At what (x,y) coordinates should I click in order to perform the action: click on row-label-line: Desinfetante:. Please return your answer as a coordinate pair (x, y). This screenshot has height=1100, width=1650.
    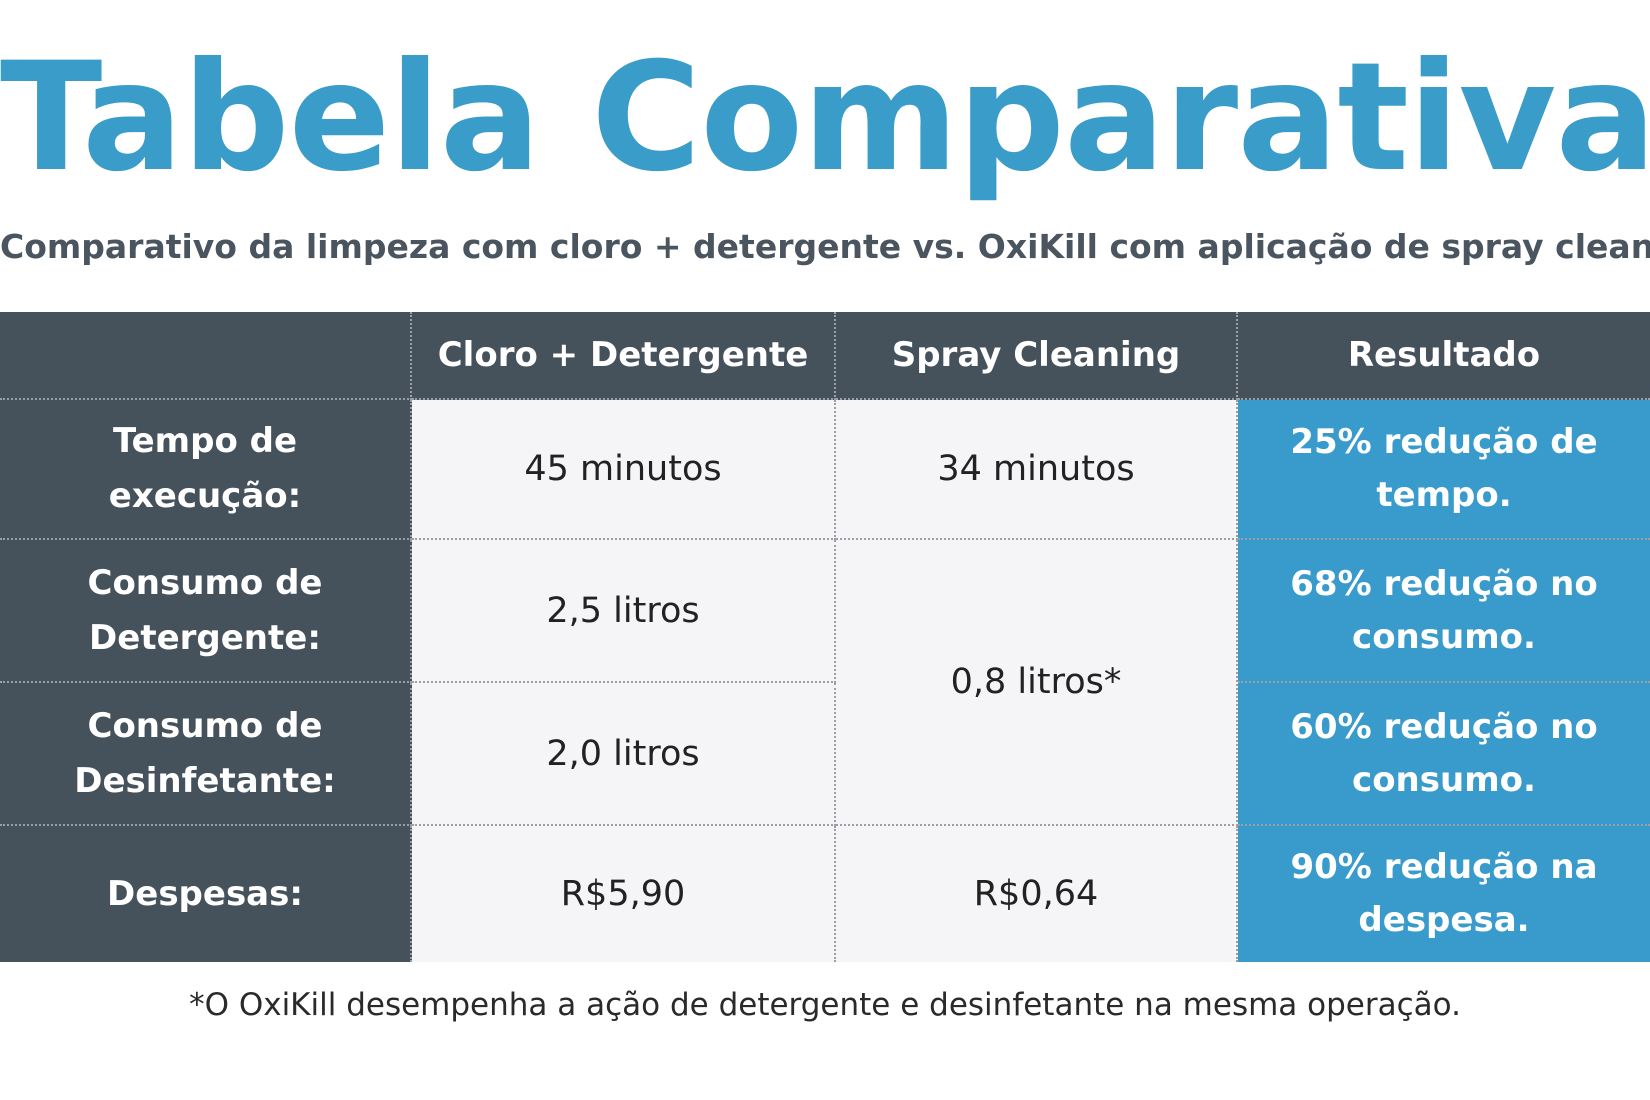
    Looking at the image, I should click on (205, 780).